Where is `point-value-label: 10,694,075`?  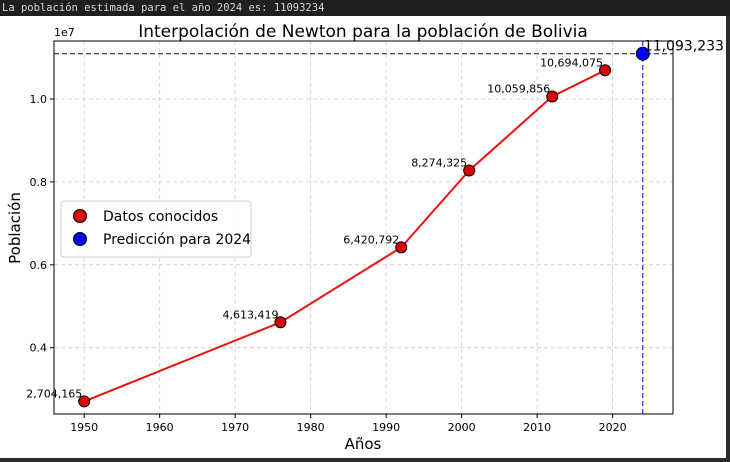
point-value-label: 10,694,075 is located at coordinates (571, 62).